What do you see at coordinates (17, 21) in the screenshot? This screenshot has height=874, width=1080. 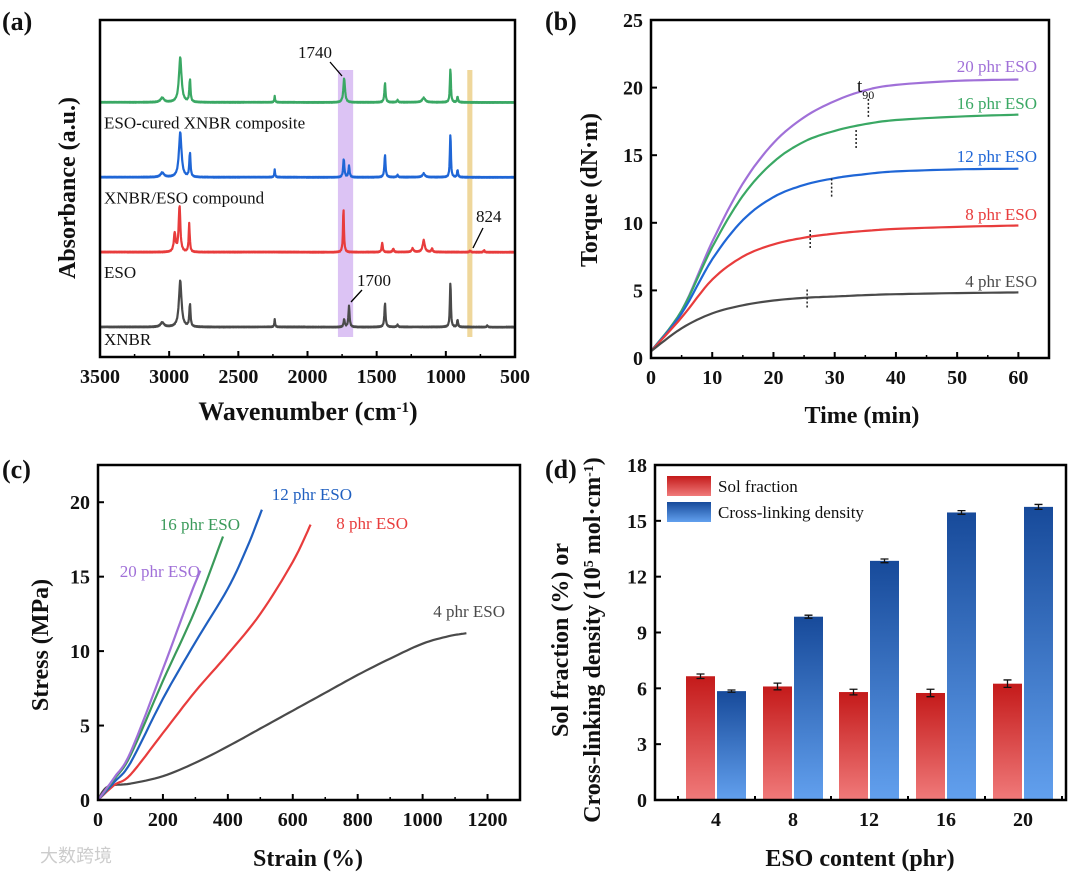 I see `panel-label-a: (a)` at bounding box center [17, 21].